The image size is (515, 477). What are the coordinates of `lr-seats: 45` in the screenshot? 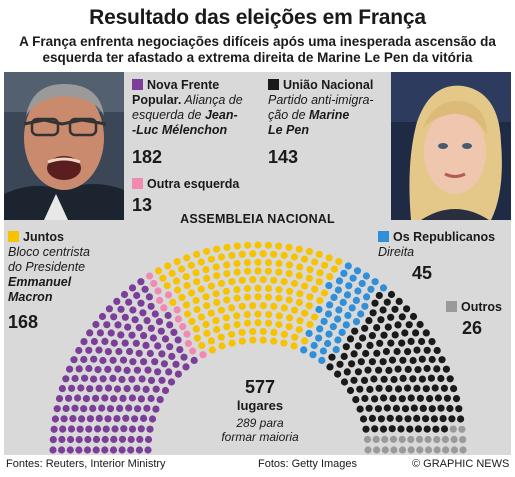 It's located at (422, 273).